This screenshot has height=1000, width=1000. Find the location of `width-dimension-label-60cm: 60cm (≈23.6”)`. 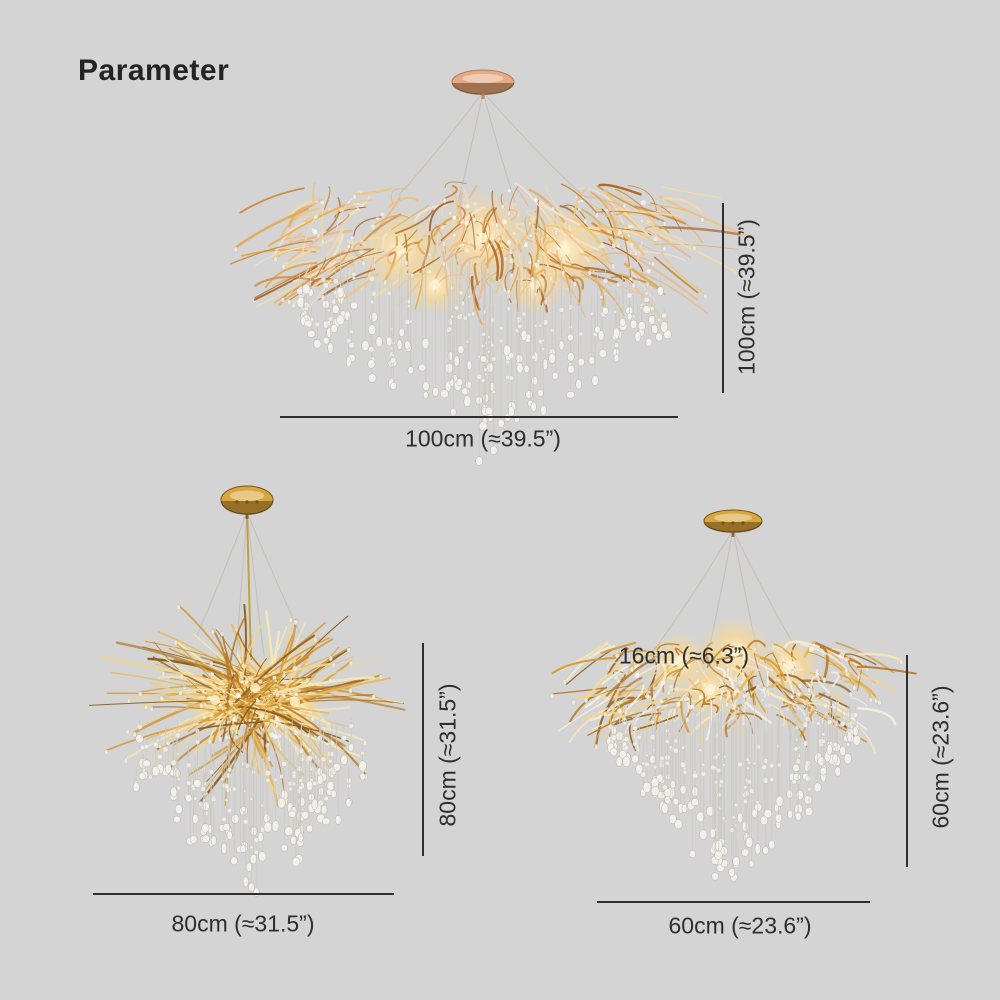

width-dimension-label-60cm: 60cm (≈23.6”) is located at coordinates (740, 925).